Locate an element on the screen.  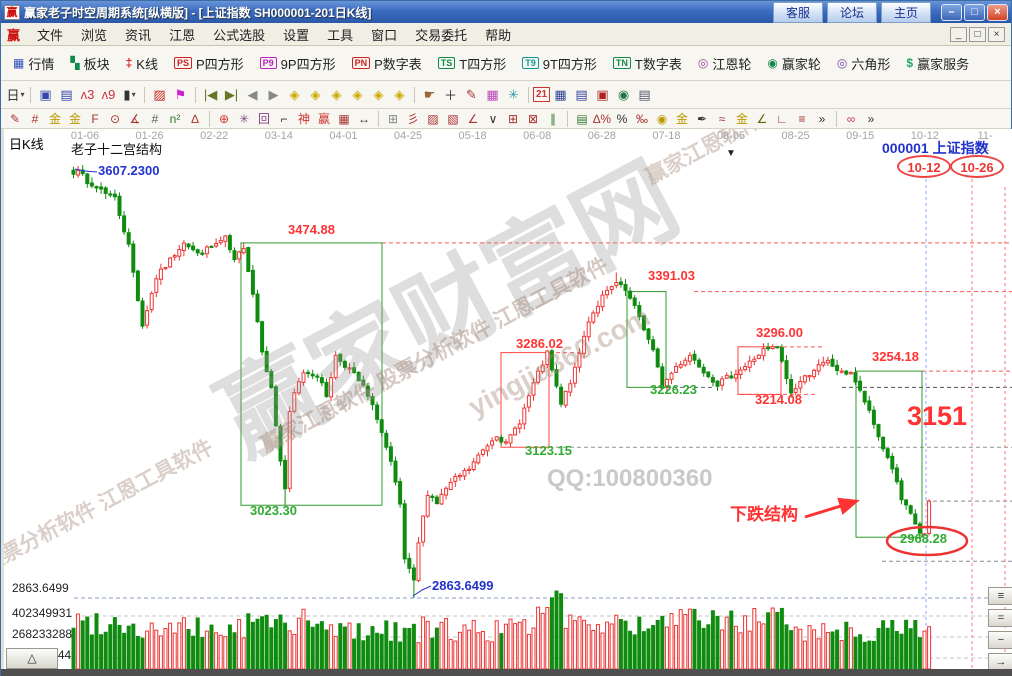
t-number-button: TN T数字表 is located at coordinates (647, 63).